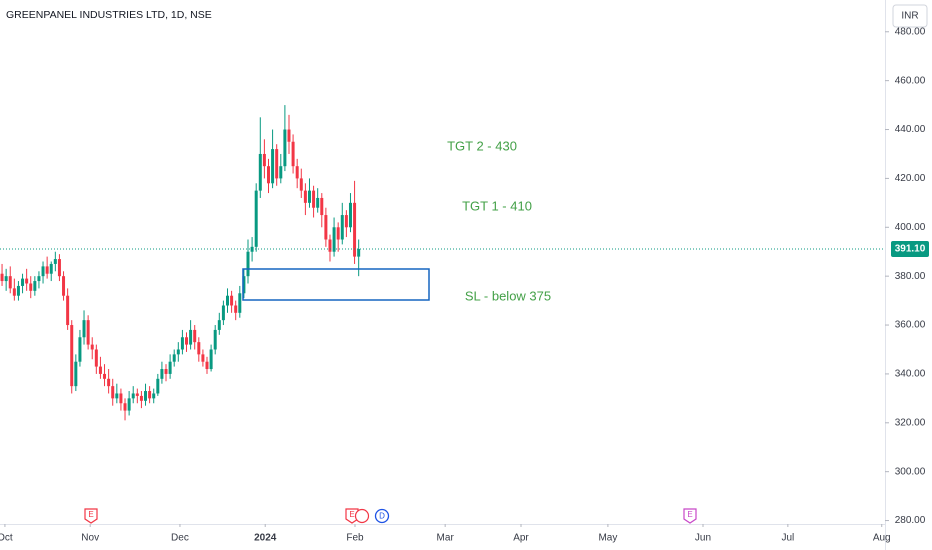 The height and width of the screenshot is (550, 932). I want to click on currency-button, so click(910, 16).